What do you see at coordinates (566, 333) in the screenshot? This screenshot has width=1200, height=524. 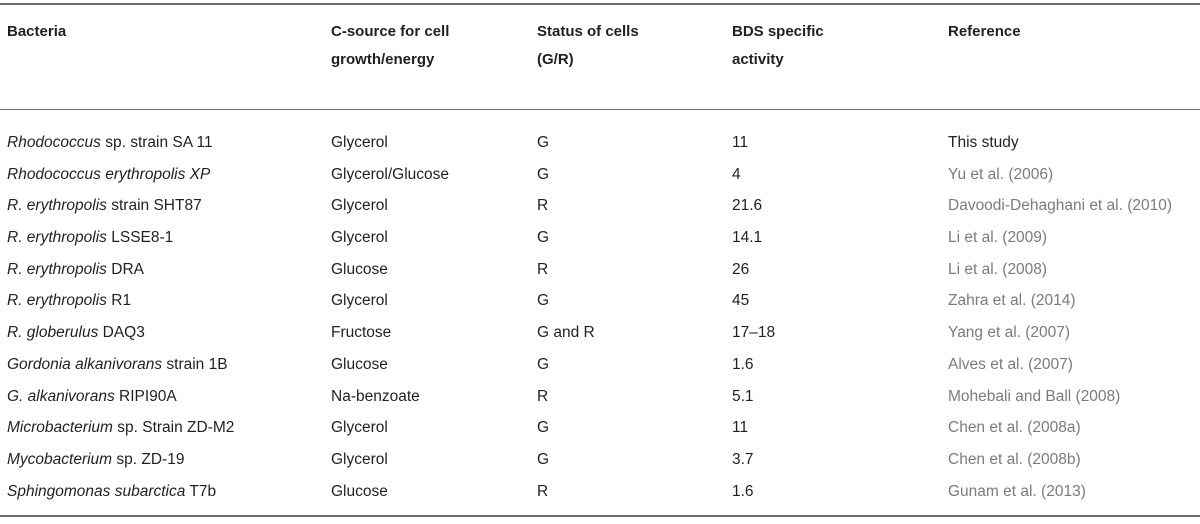 I see `cell-status: G and R` at bounding box center [566, 333].